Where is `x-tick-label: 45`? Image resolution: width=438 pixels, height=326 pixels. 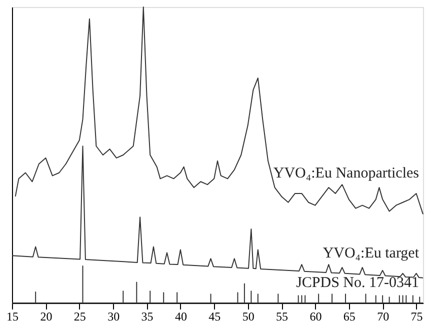 x-tick-label: 45 is located at coordinates (214, 317).